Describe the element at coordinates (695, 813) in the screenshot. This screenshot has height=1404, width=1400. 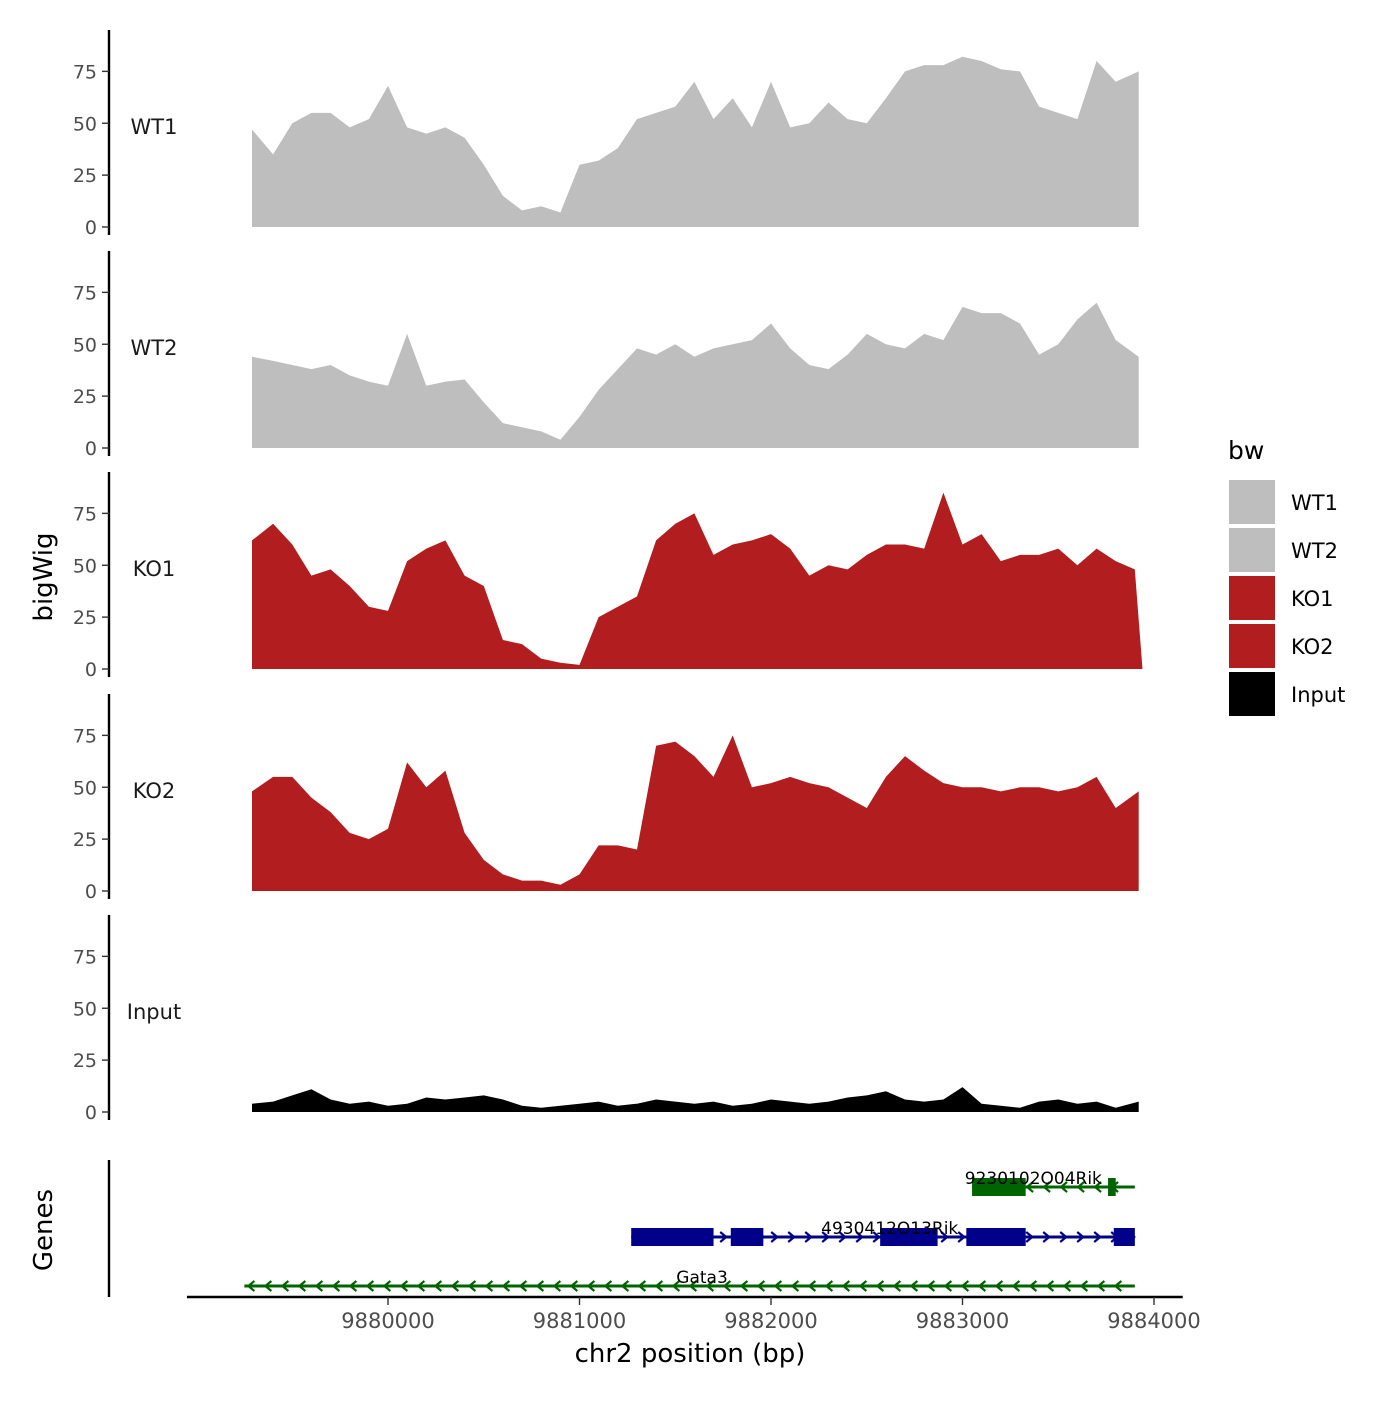
I see `signal-area-ko2` at that location.